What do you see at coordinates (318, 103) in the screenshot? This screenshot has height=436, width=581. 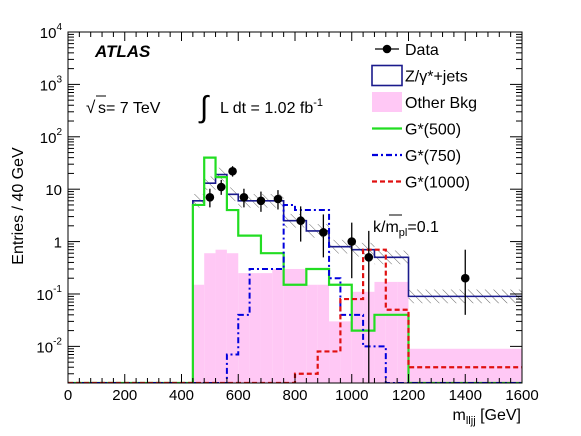 I see `luminosity-exponent: -1` at bounding box center [318, 103].